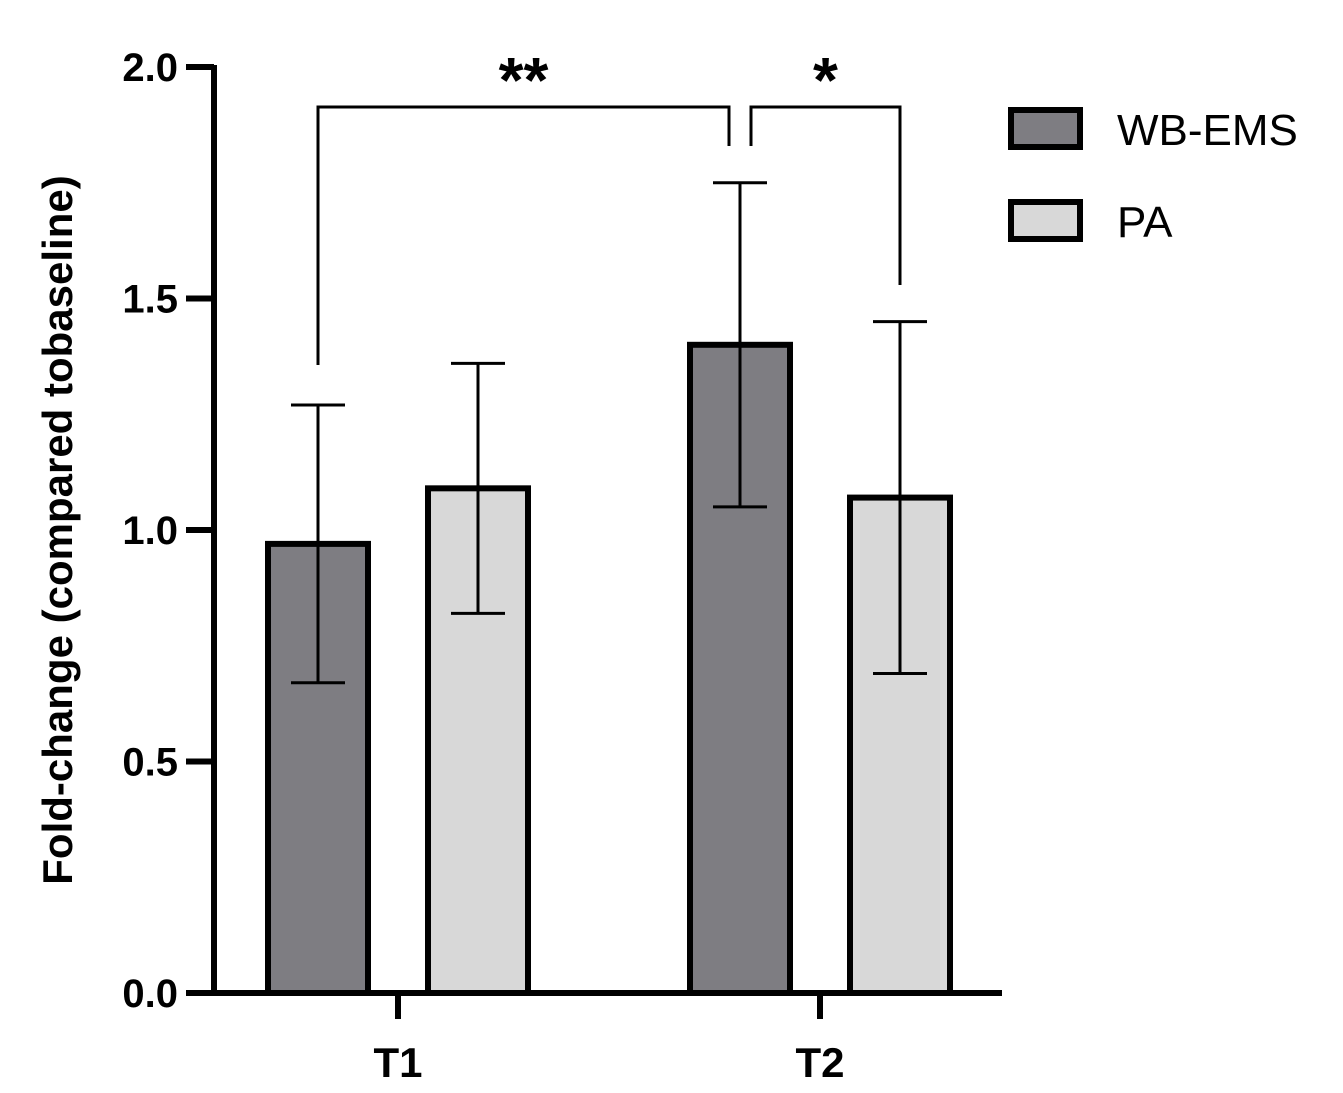 Image resolution: width=1343 pixels, height=1093 pixels. Describe the element at coordinates (150, 994) in the screenshot. I see `y-tick-label: 0.0` at that location.